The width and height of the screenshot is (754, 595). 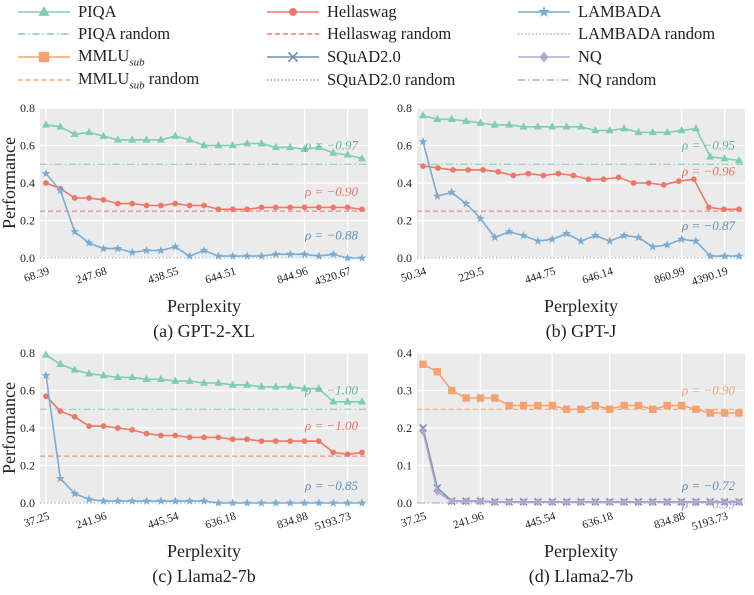 What do you see at coordinates (708, 485) in the screenshot?
I see `rho-annotation: ρ = −0.72` at bounding box center [708, 485].